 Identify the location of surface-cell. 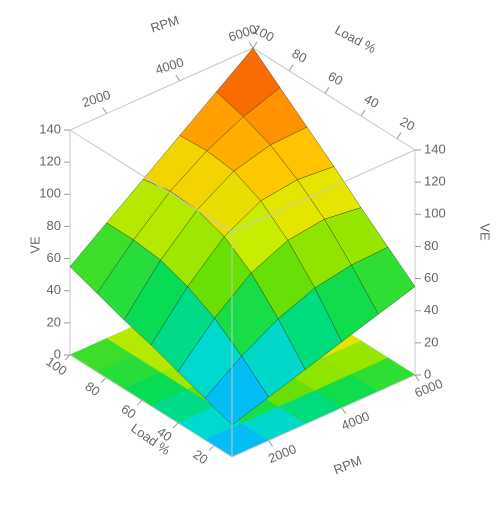
(236, 390).